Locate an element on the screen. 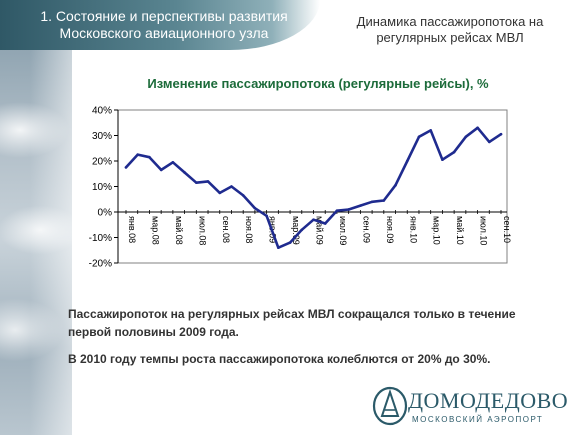  x-tick-label: ноя.08 is located at coordinates (249, 229).